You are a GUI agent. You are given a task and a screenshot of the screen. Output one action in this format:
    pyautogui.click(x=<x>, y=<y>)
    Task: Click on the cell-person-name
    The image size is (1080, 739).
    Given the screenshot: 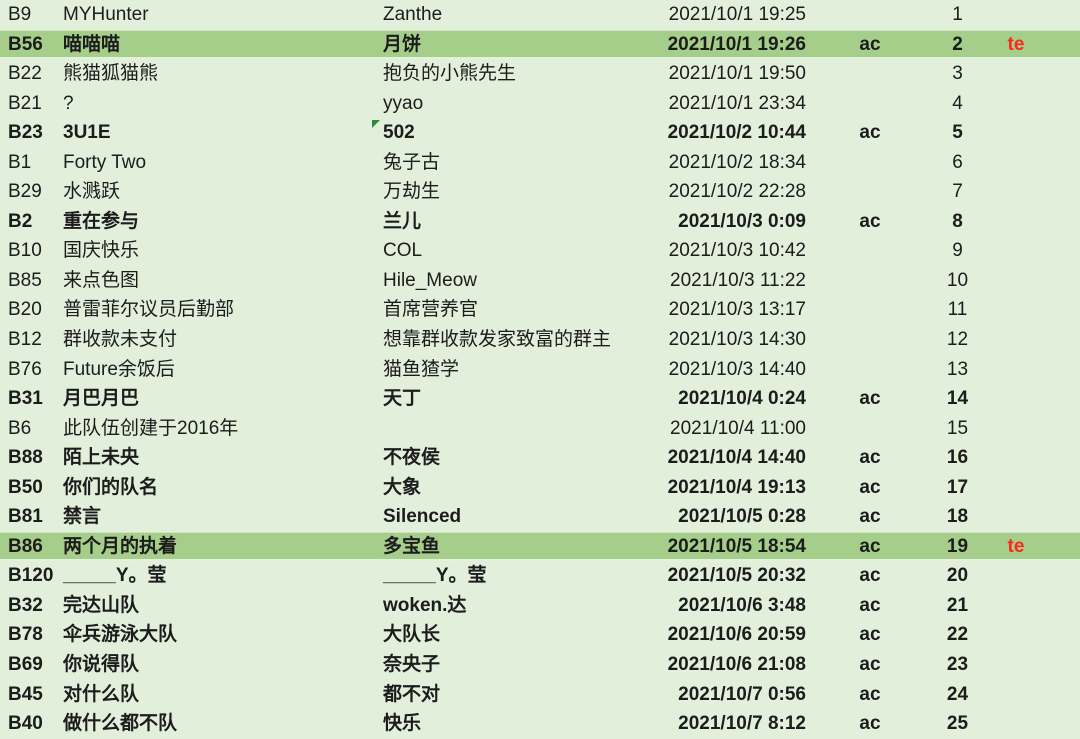 What is the action you would take?
    pyautogui.click(x=496, y=429)
    